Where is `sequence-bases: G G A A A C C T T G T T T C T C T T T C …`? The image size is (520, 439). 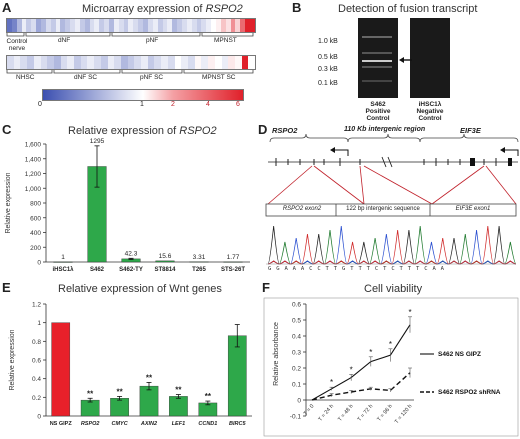
sequence-bases: G G A A A C C T T G T T T C T C T T T C … is located at coordinates (356, 269).